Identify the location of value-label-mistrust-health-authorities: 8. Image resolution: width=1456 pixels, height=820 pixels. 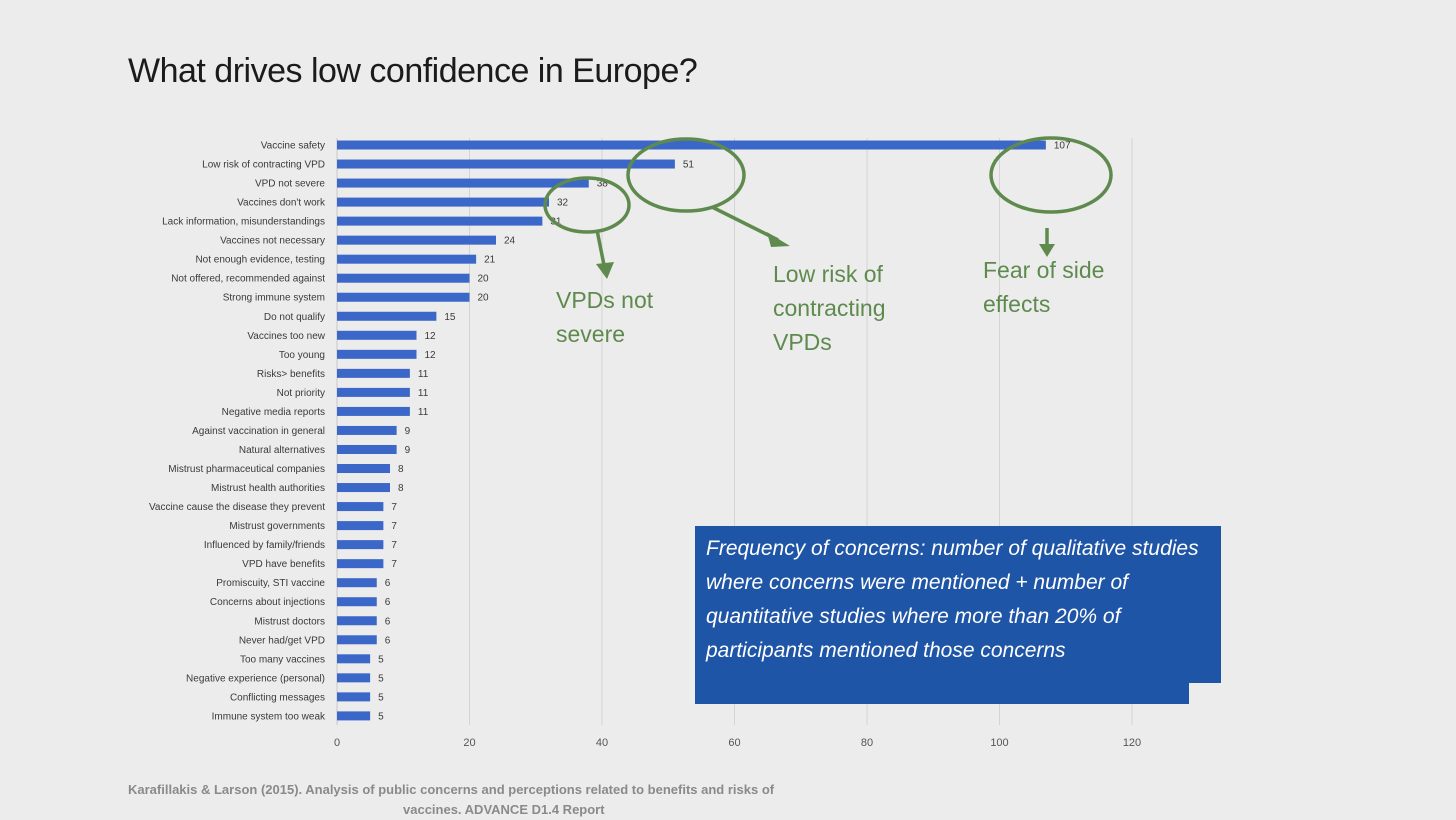
(401, 488).